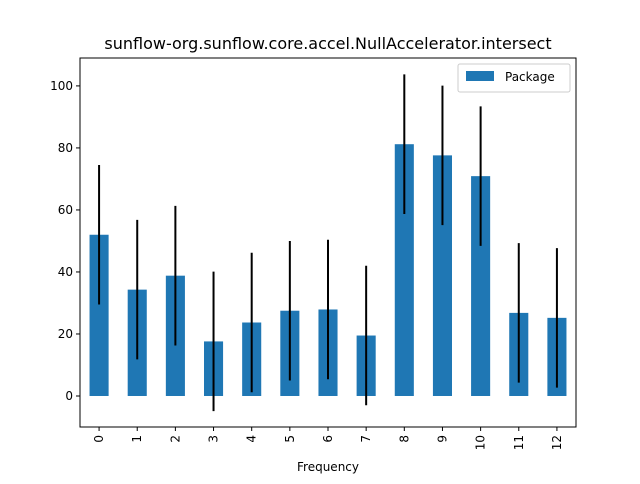 The height and width of the screenshot is (484, 640). What do you see at coordinates (480, 76) in the screenshot?
I see `legend-swatch` at bounding box center [480, 76].